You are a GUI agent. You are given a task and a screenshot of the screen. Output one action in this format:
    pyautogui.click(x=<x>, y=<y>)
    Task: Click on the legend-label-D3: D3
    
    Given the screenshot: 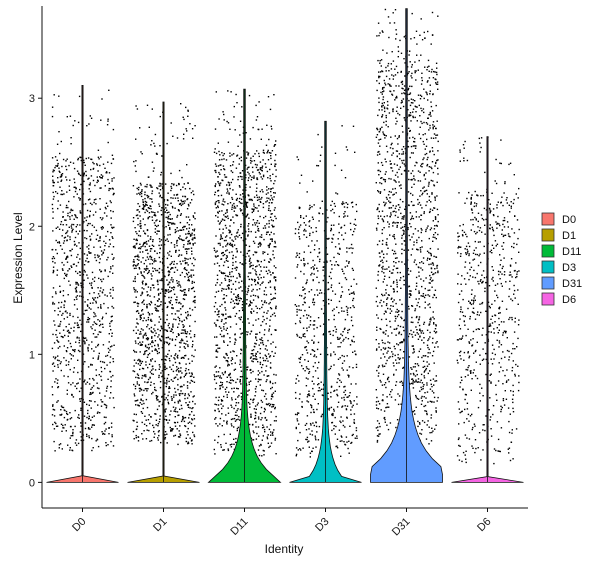 What is the action you would take?
    pyautogui.click(x=569, y=268)
    